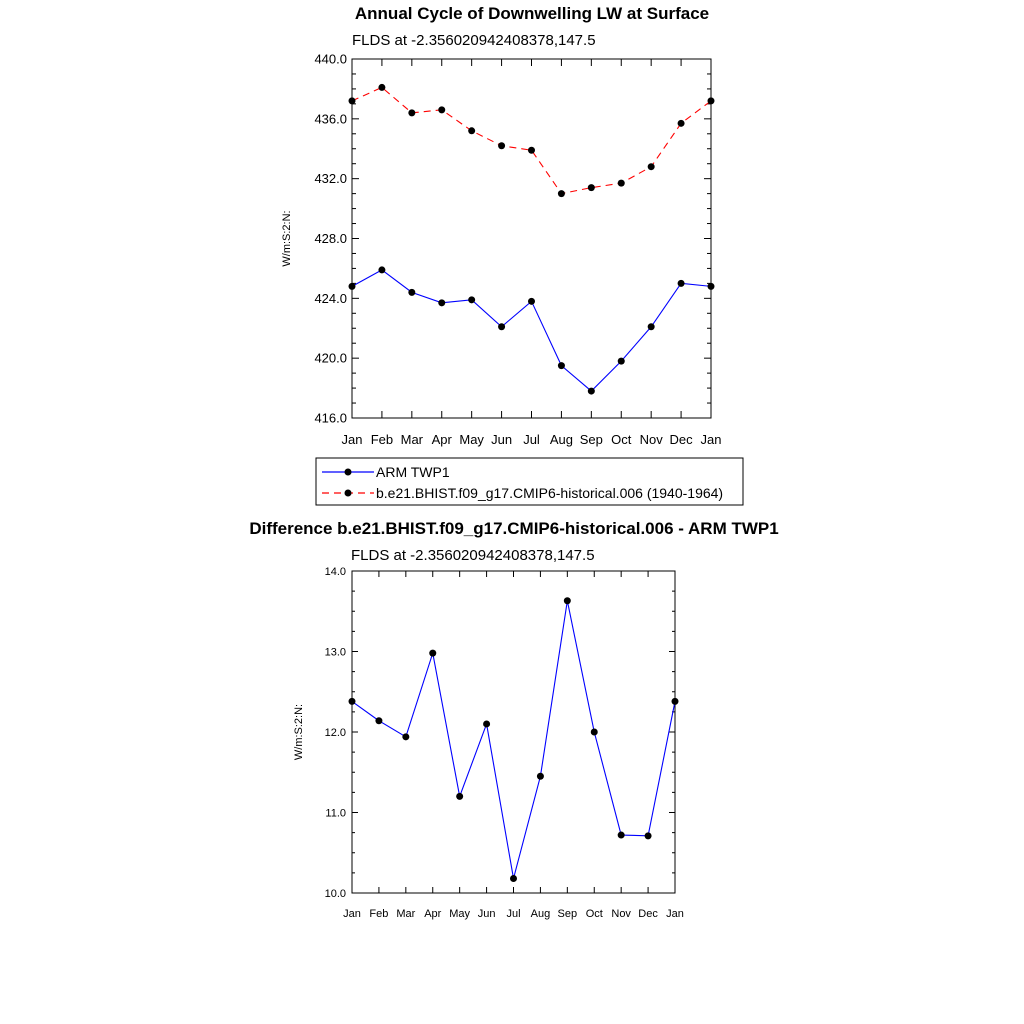 This screenshot has width=1024, height=1024. What do you see at coordinates (348, 472) in the screenshot?
I see `legend-marker-arm` at bounding box center [348, 472].